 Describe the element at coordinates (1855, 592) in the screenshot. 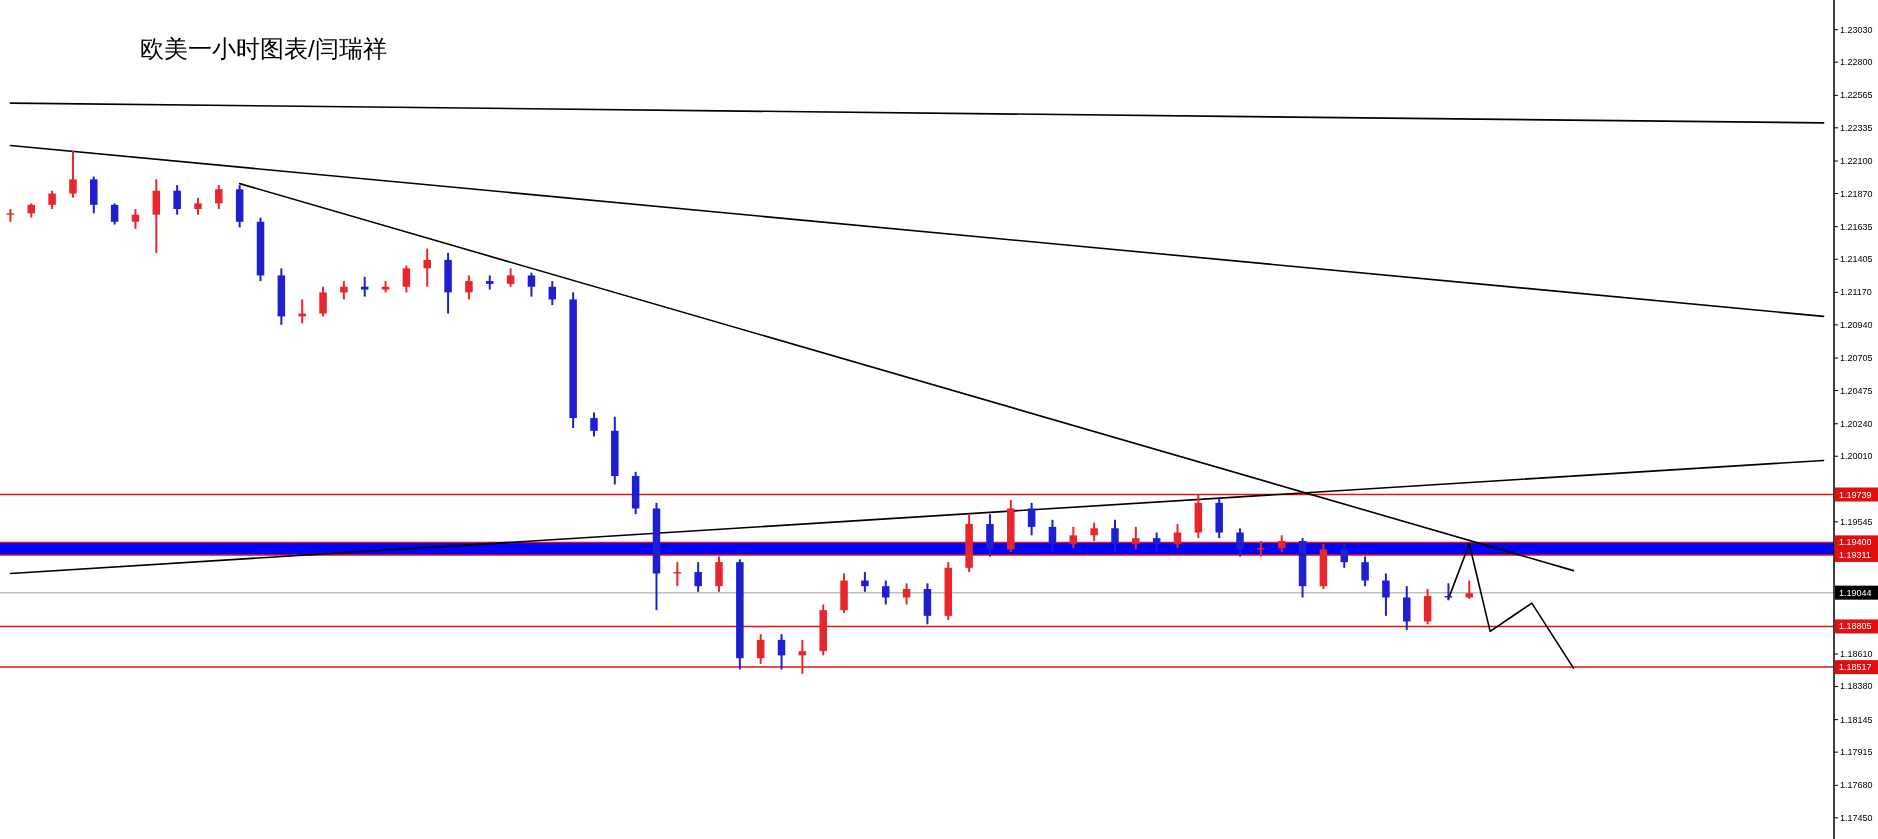

I see `ref-line-label: 1.19044` at that location.